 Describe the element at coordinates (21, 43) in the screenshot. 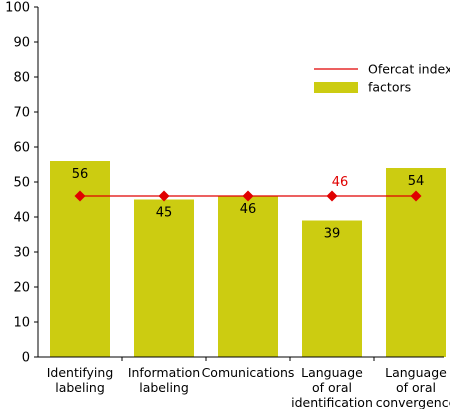

I see `y-tick-label: 90` at that location.